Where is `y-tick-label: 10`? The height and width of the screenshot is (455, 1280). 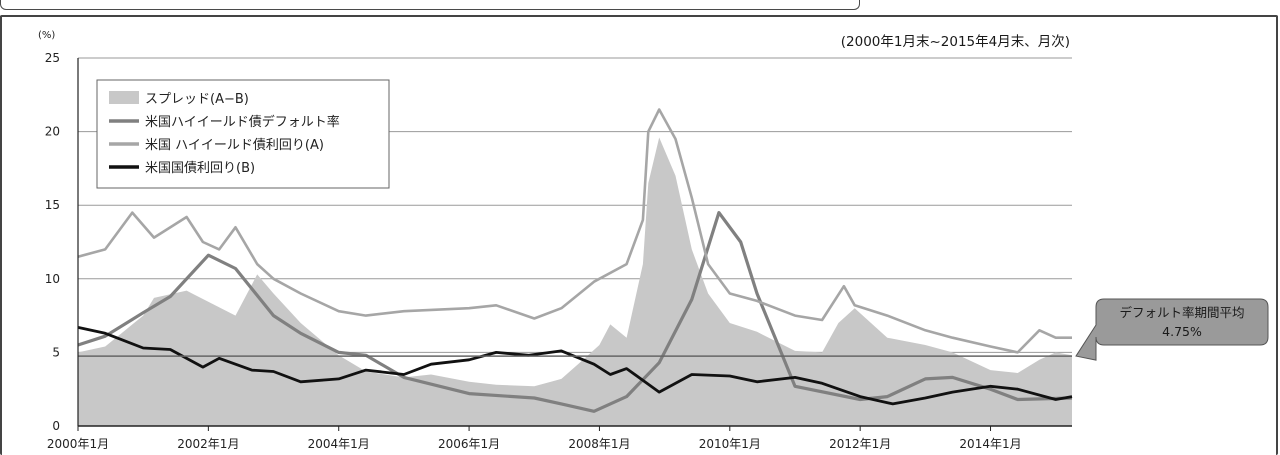 y-tick-label: 10 is located at coordinates (52, 279).